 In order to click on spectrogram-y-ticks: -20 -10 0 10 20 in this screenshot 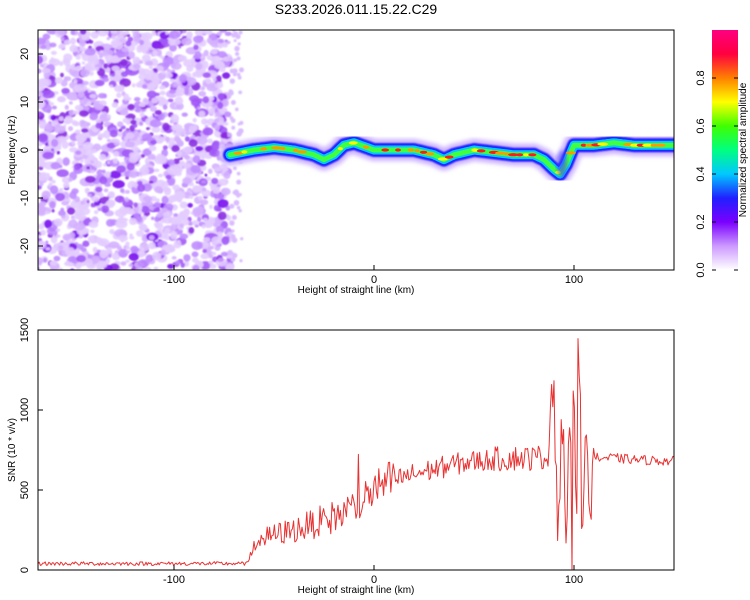, I will do `click(31, 151)`.